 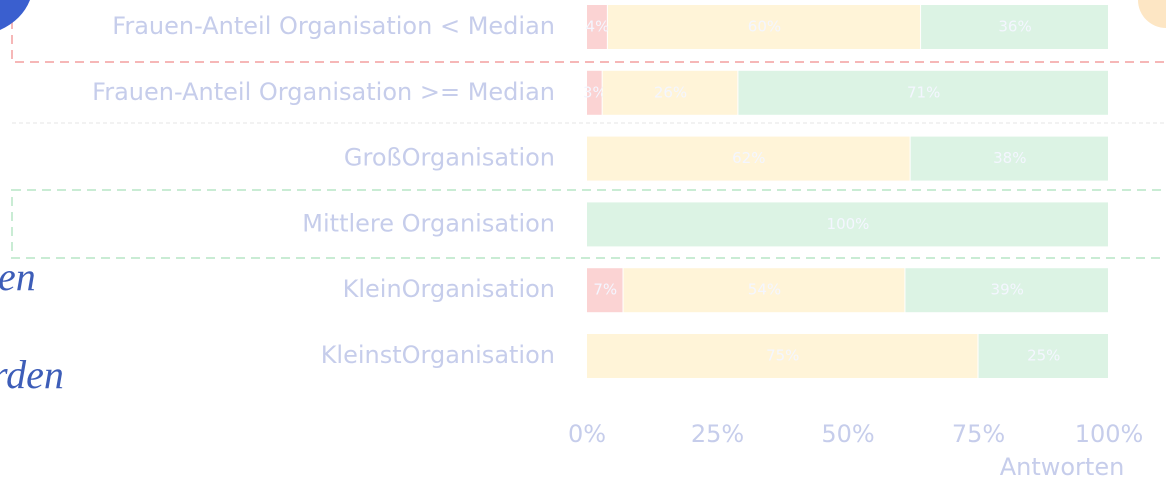 I want to click on data-label: 54%, so click(x=764, y=290).